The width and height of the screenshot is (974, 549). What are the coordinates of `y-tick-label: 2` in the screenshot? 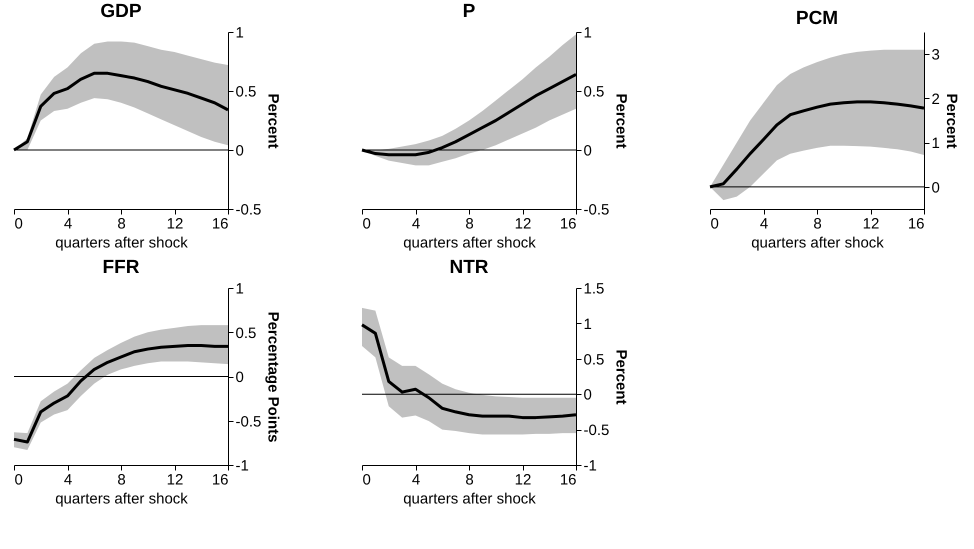 It's located at (936, 99).